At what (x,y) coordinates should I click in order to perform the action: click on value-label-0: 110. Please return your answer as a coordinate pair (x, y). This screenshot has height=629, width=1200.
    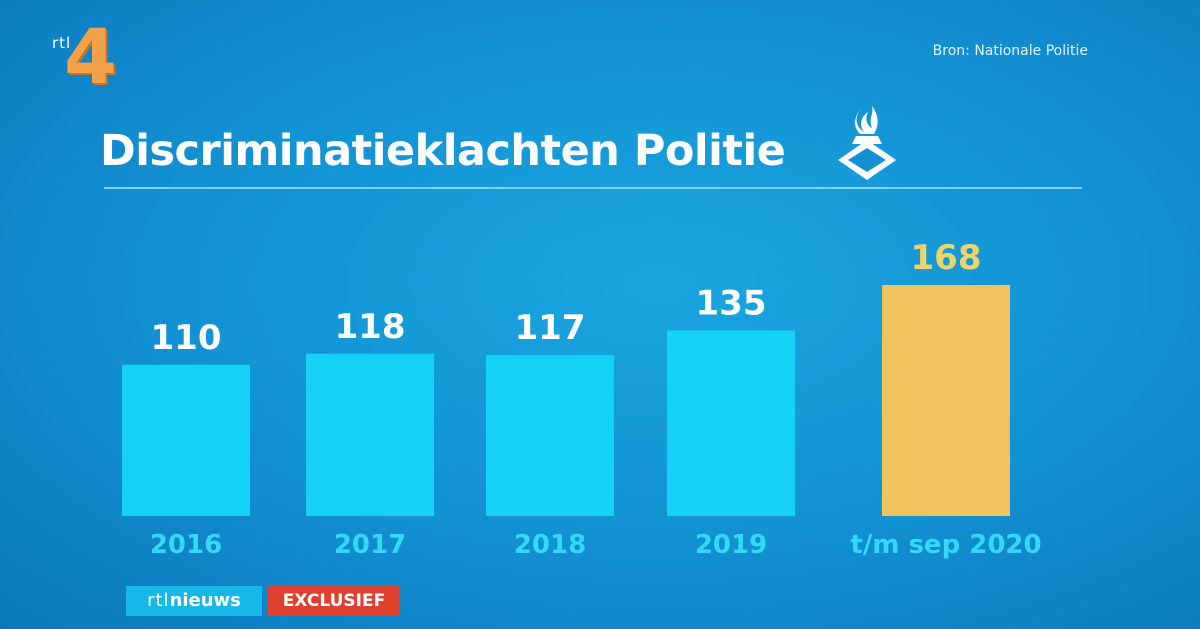
    Looking at the image, I should click on (186, 338).